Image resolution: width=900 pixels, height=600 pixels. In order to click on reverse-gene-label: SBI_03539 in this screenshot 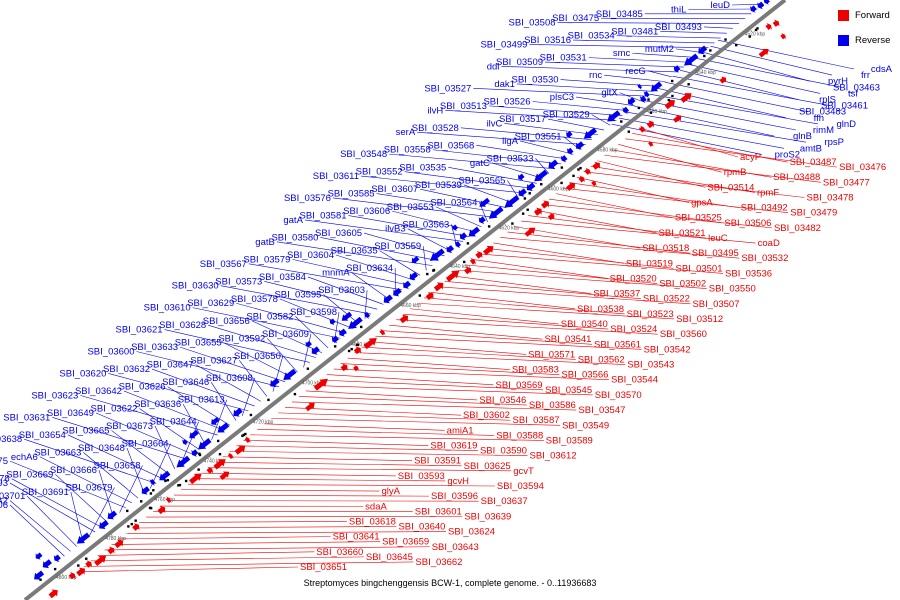, I will do `click(438, 185)`.